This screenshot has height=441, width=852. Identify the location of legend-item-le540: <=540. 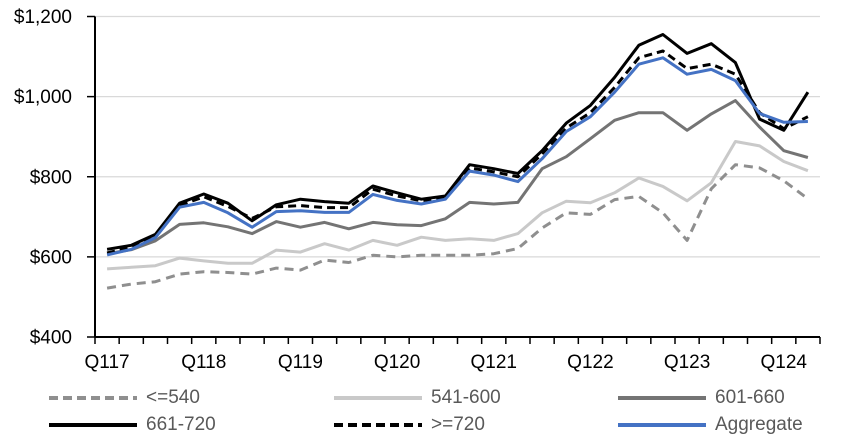
(124, 398).